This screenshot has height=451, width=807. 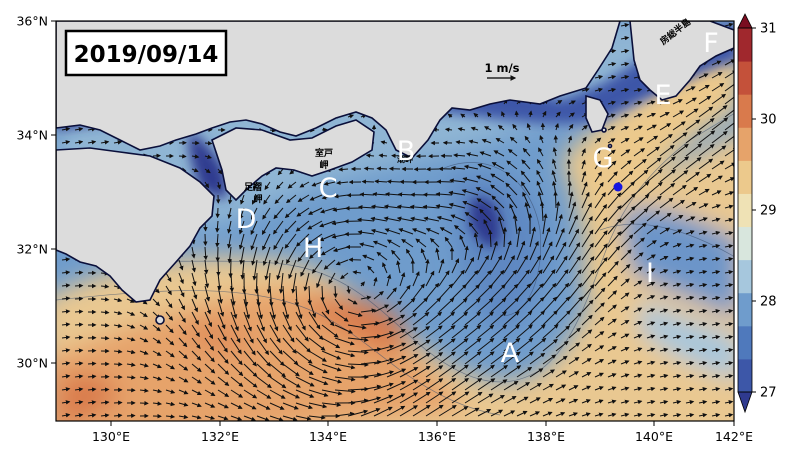 What do you see at coordinates (546, 436) in the screenshot?
I see `lon-tick-label: 138°E` at bounding box center [546, 436].